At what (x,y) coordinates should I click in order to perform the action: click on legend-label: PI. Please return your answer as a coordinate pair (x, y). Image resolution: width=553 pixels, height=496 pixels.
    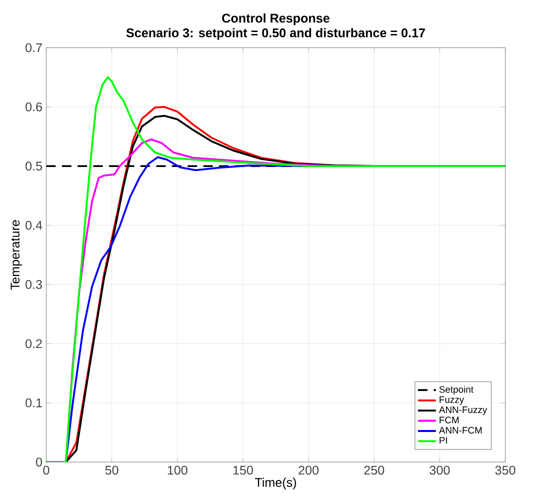
    Looking at the image, I should click on (443, 440).